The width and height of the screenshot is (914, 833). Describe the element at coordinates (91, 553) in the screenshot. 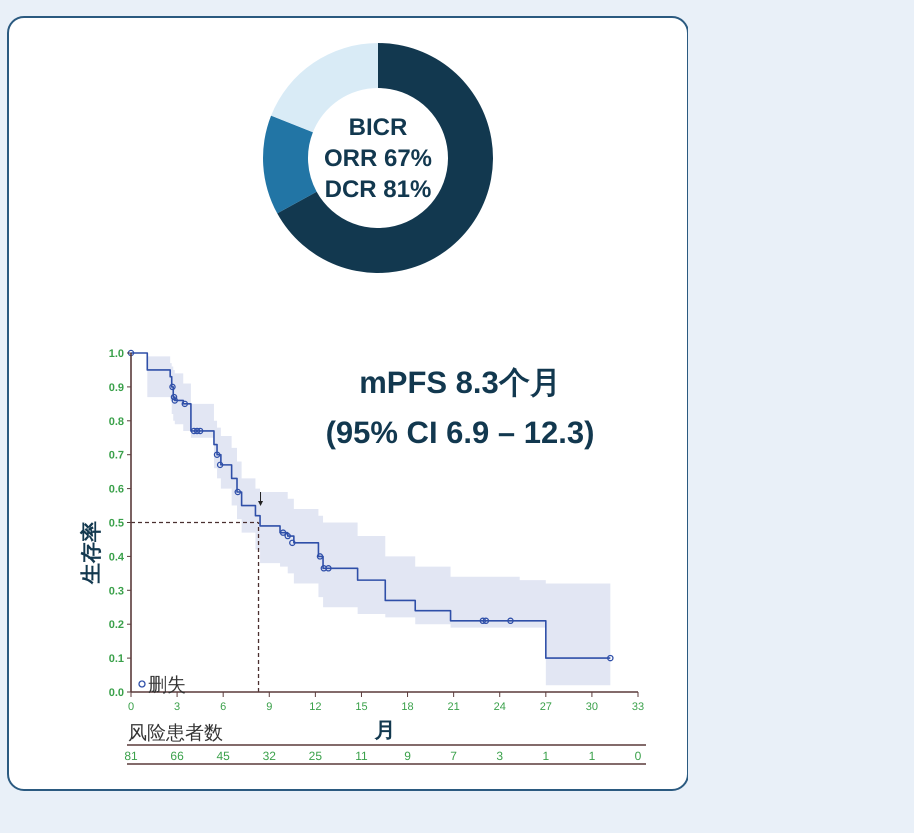

I see `y-axis-title: 生存率` at that location.